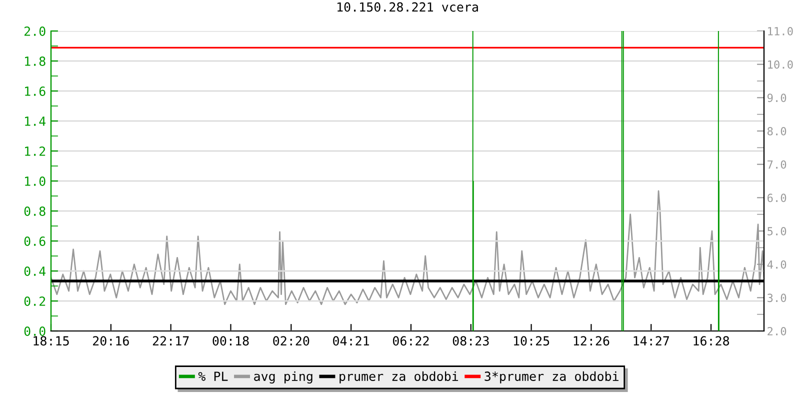 Image resolution: width=800 pixels, height=400 pixels. I want to click on x-tick-label: 14:27, so click(651, 341).